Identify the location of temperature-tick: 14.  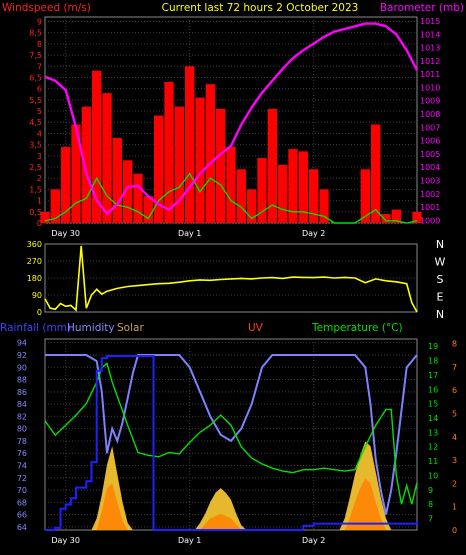
(433, 418).